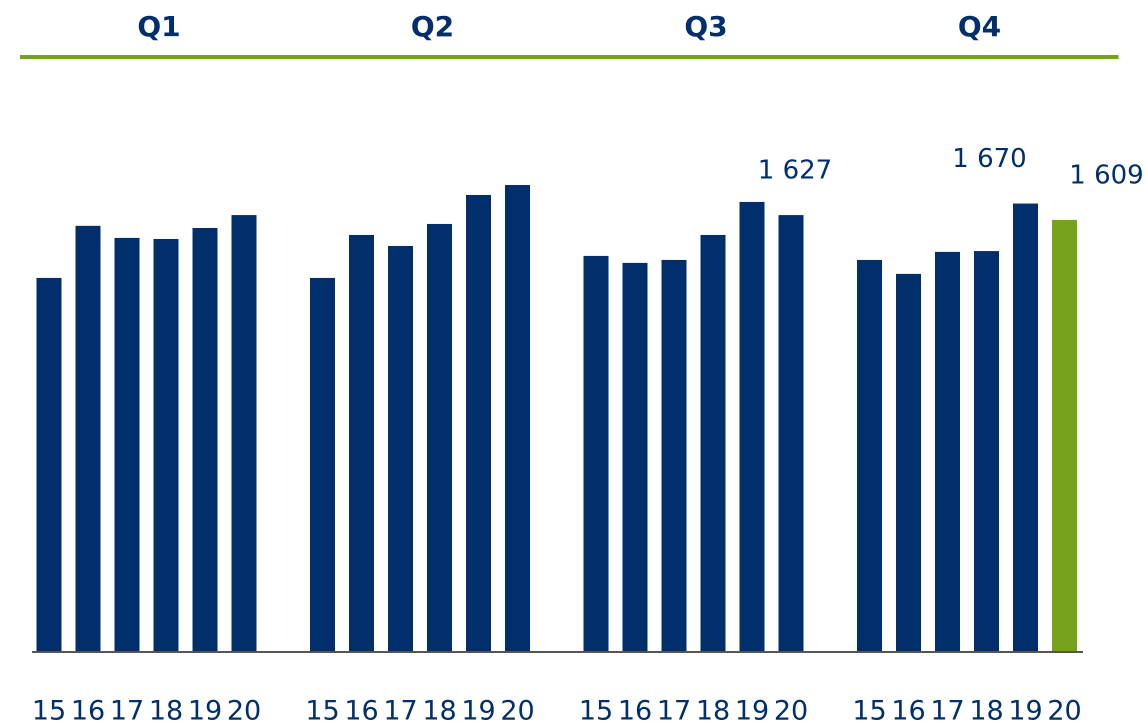 The width and height of the screenshot is (1147, 724). Describe the element at coordinates (158, 26) in the screenshot. I see `group-title: Q1` at that location.